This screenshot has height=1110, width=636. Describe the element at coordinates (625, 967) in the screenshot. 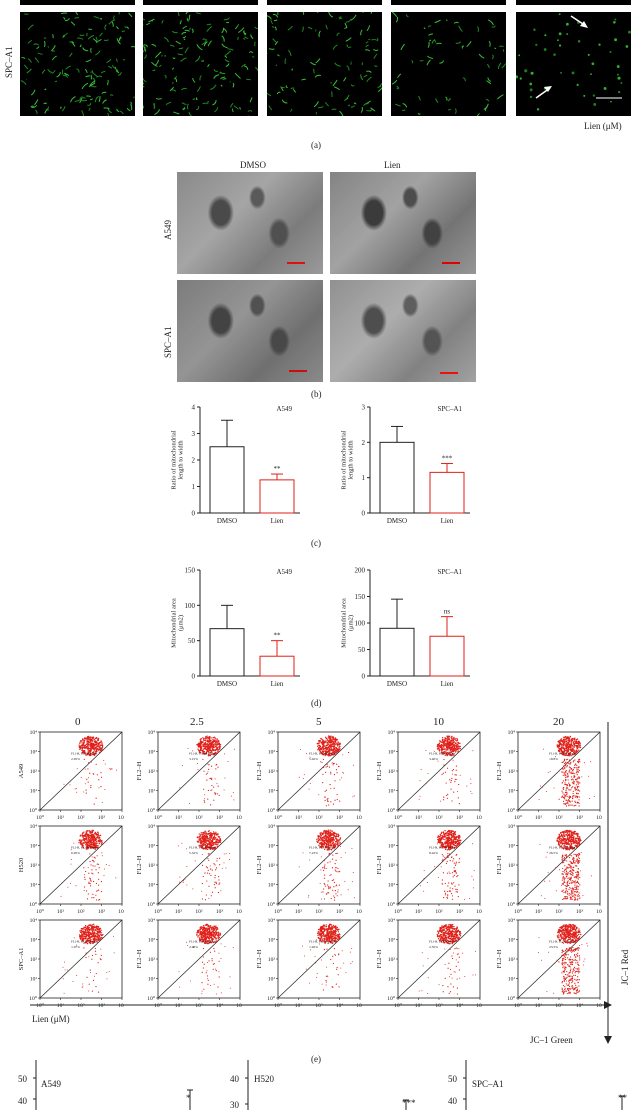

I see `jc1-red-label: JC–1 Red` at that location.